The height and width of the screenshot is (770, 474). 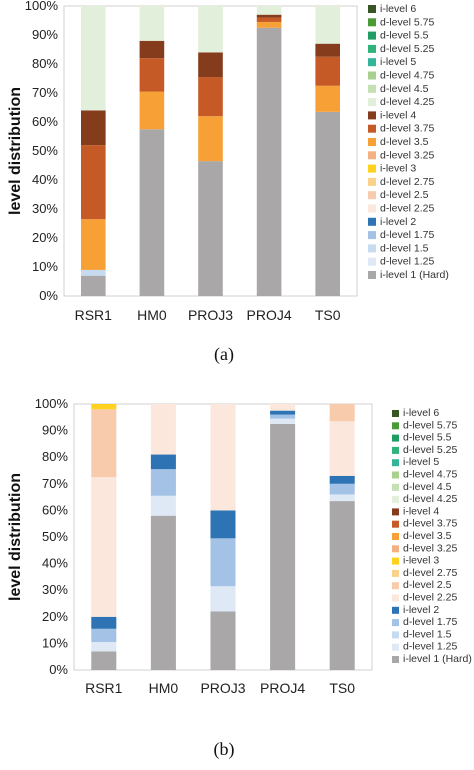 What do you see at coordinates (407, 235) in the screenshot?
I see `legend-label: d-level 1.75` at bounding box center [407, 235].